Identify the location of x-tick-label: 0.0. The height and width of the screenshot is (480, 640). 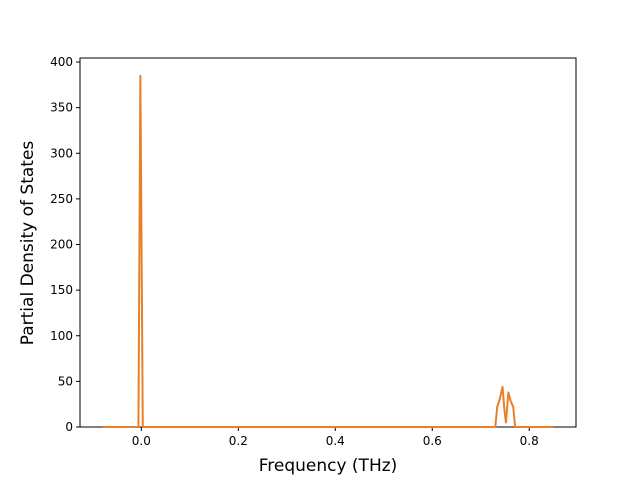
(141, 441).